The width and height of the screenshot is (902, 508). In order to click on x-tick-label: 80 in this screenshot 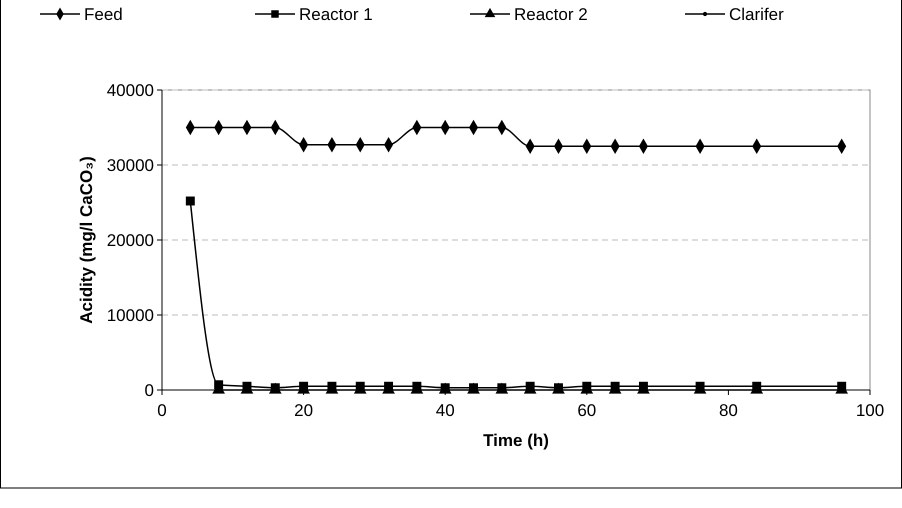, I will do `click(728, 410)`.